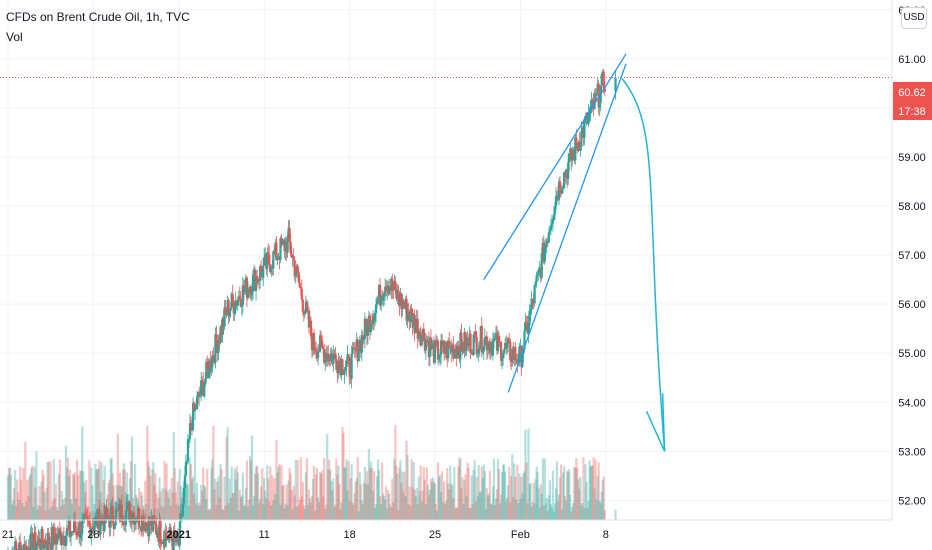  I want to click on wedge-lower-trendline, so click(567, 228).